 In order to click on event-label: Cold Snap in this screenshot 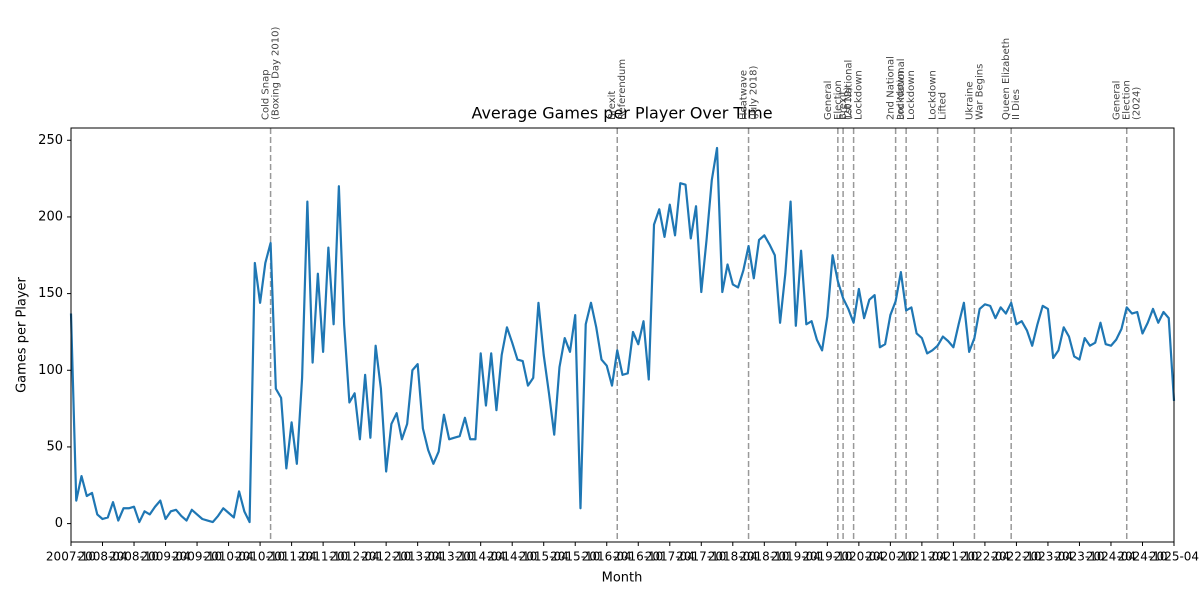, I will do `click(266, 94)`.